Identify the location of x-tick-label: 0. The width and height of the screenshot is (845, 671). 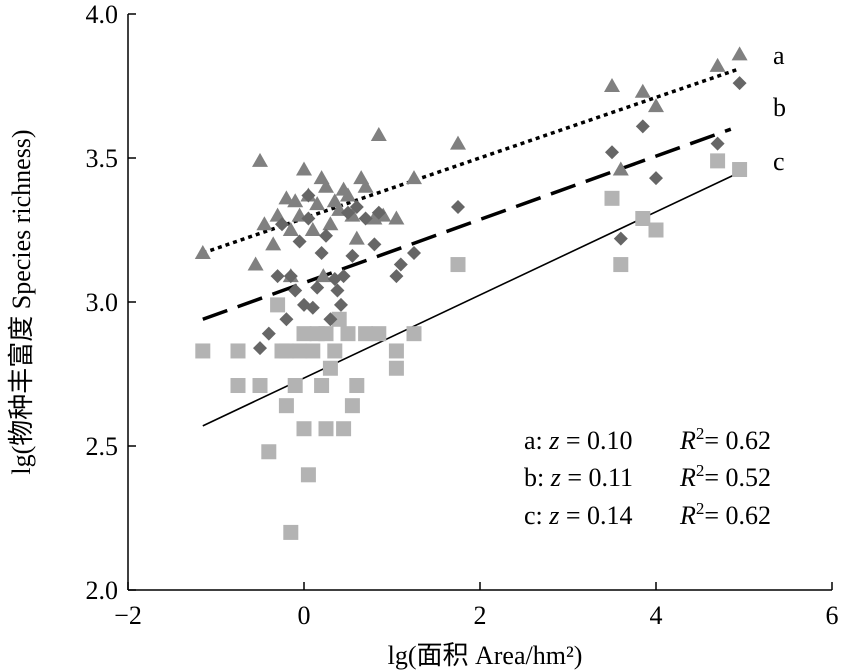
(304, 615).